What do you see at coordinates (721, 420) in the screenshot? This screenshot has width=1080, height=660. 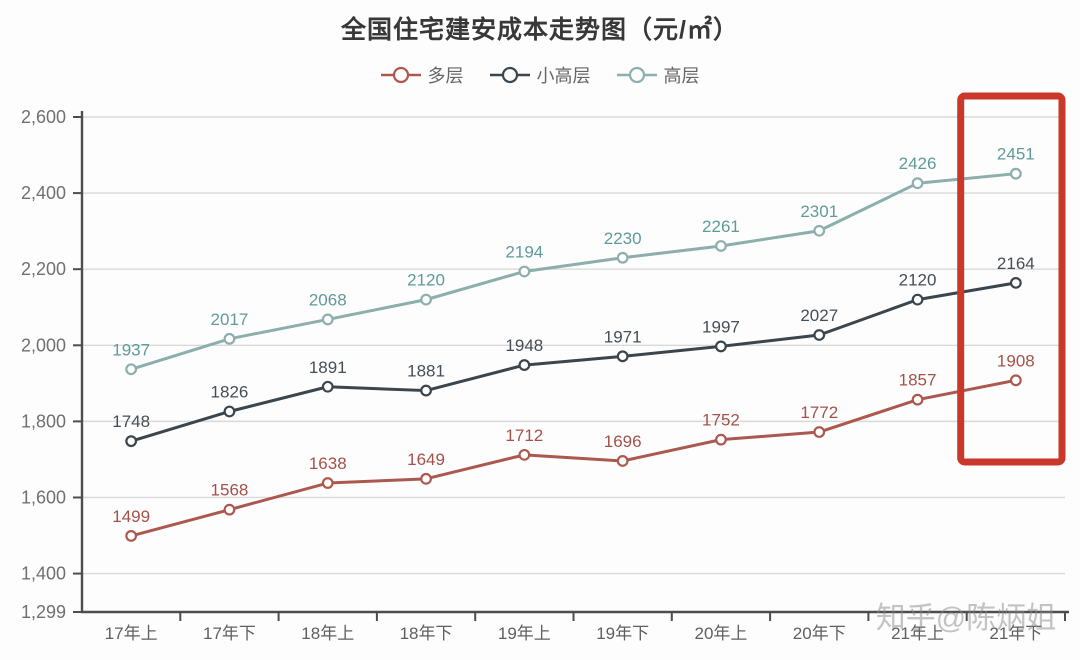 I see `data-label: 1752` at bounding box center [721, 420].